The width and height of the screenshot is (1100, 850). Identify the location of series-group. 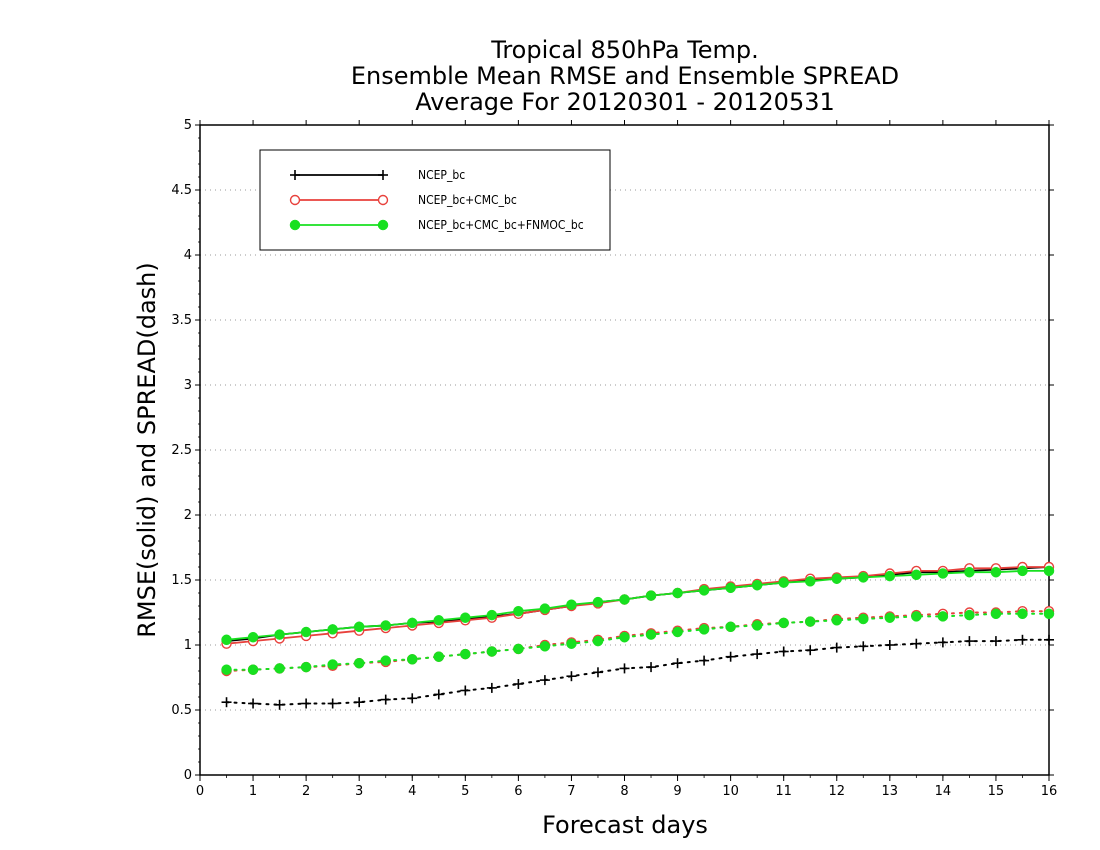
(638, 635).